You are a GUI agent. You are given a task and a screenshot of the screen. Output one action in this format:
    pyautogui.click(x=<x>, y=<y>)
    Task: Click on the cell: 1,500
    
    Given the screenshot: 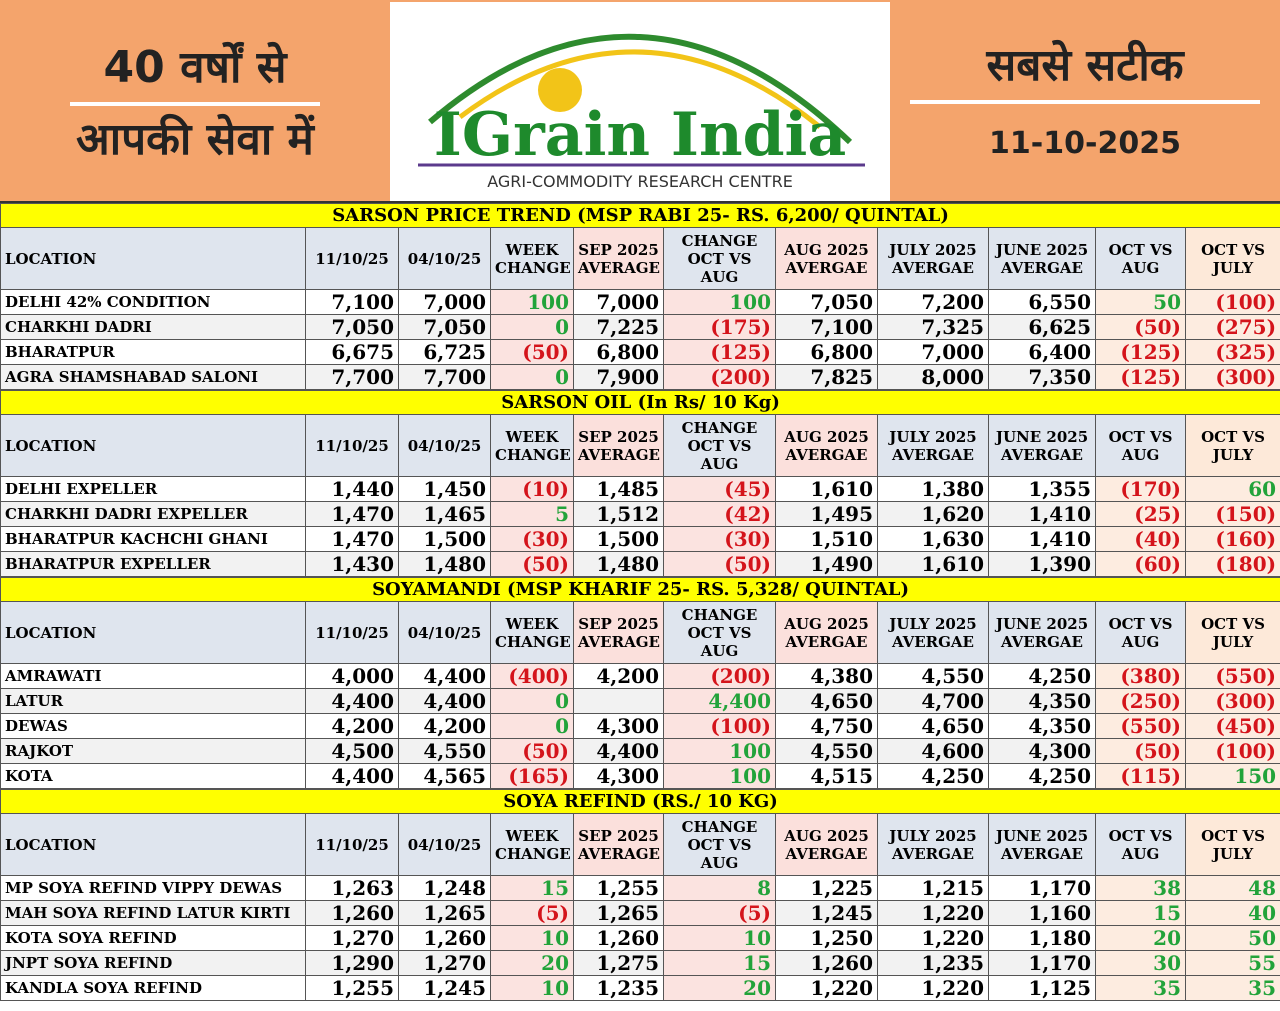 What is the action you would take?
    pyautogui.click(x=618, y=539)
    